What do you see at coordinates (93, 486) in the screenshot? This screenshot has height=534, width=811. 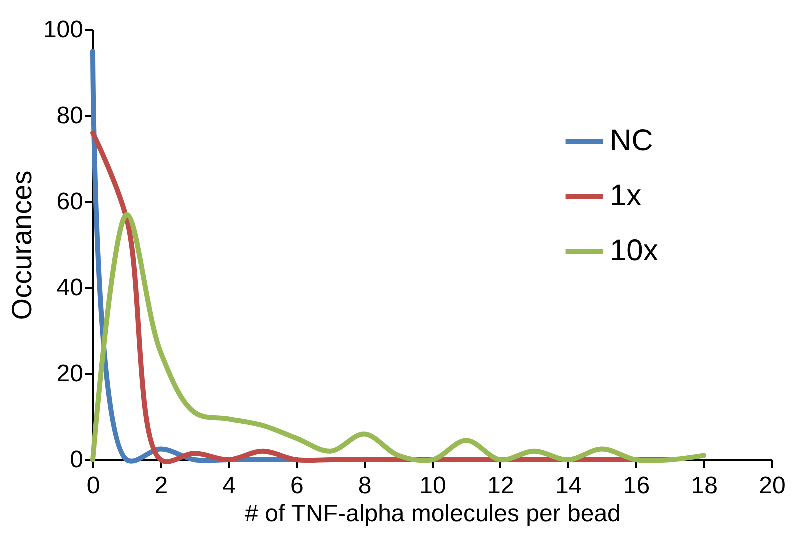 I see `x-tick-label: 0` at bounding box center [93, 486].